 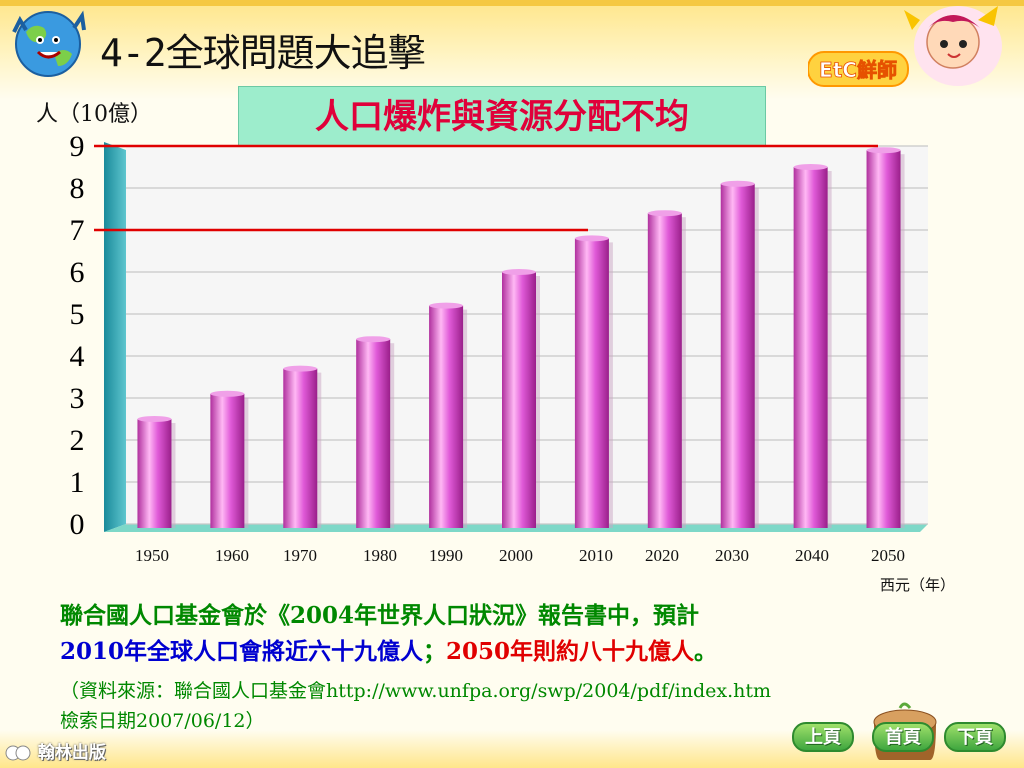 What do you see at coordinates (380, 555) in the screenshot?
I see `x-tick-label: 1980` at bounding box center [380, 555].